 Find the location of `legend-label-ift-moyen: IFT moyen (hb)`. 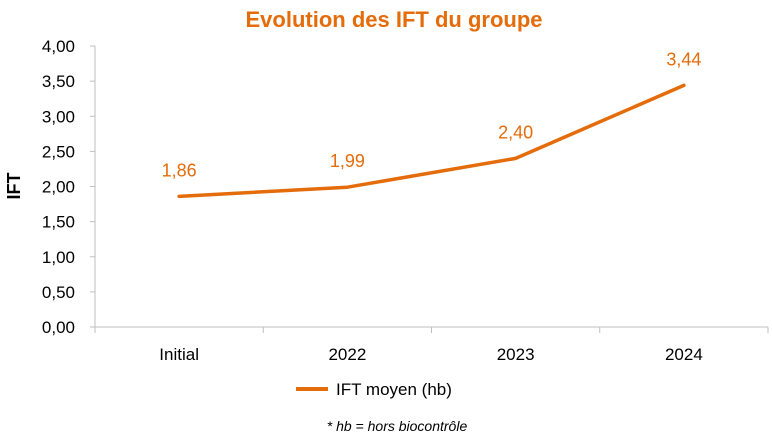

legend-label-ift-moyen: IFT moyen (hb) is located at coordinates (394, 389).